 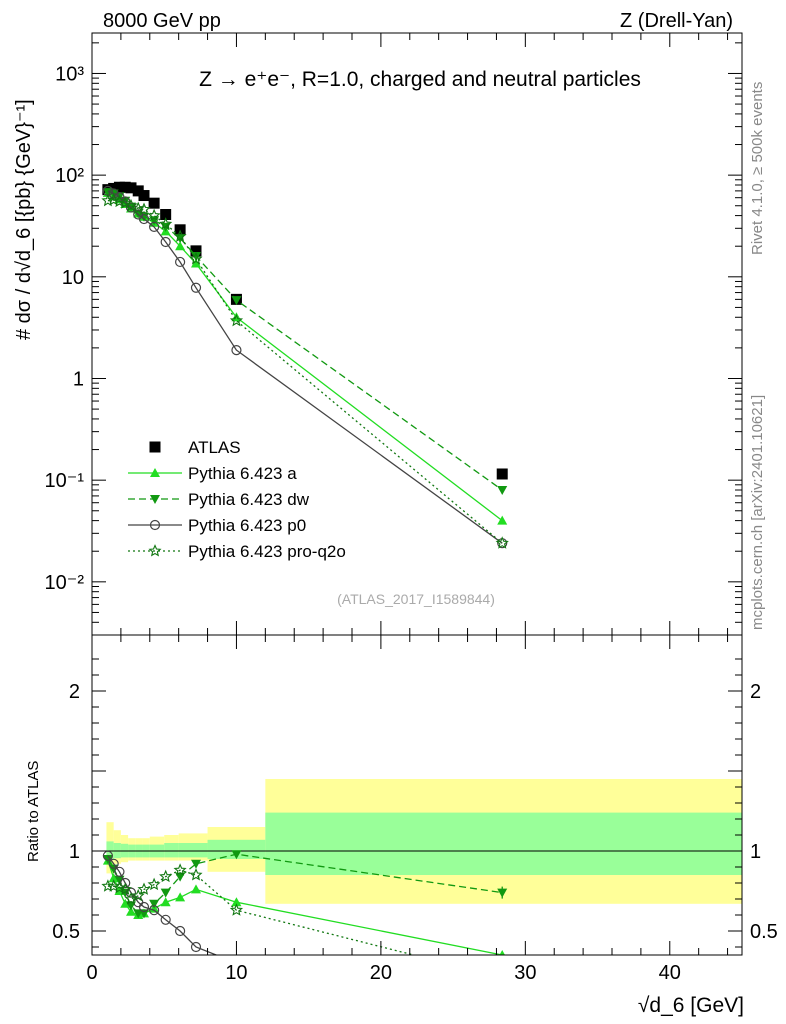 What do you see at coordinates (259, 909) in the screenshot?
I see `ratio-pythia-6-423-pro-q2o` at bounding box center [259, 909].